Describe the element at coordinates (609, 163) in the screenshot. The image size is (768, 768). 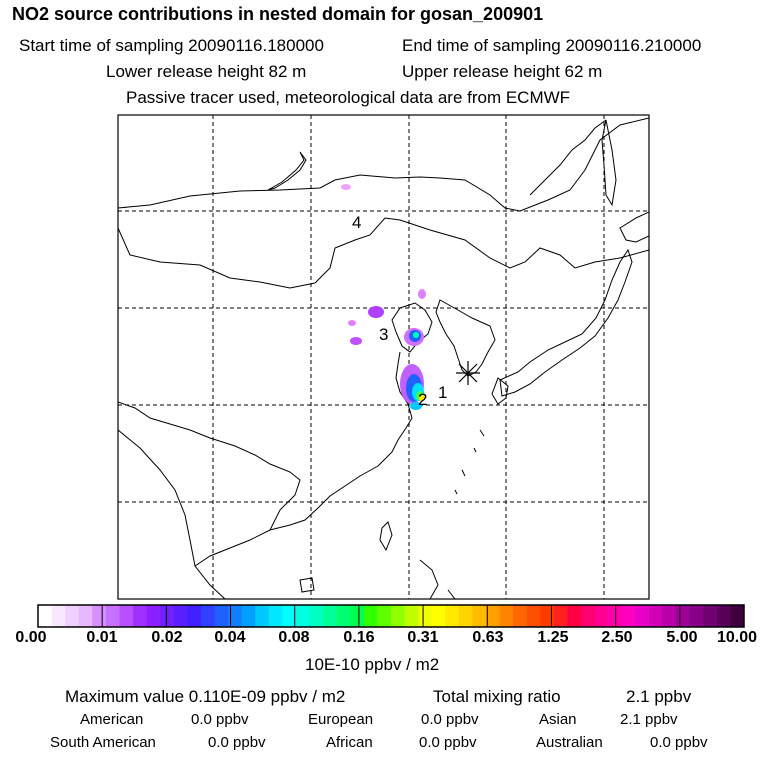
I see `sakhalin` at that location.